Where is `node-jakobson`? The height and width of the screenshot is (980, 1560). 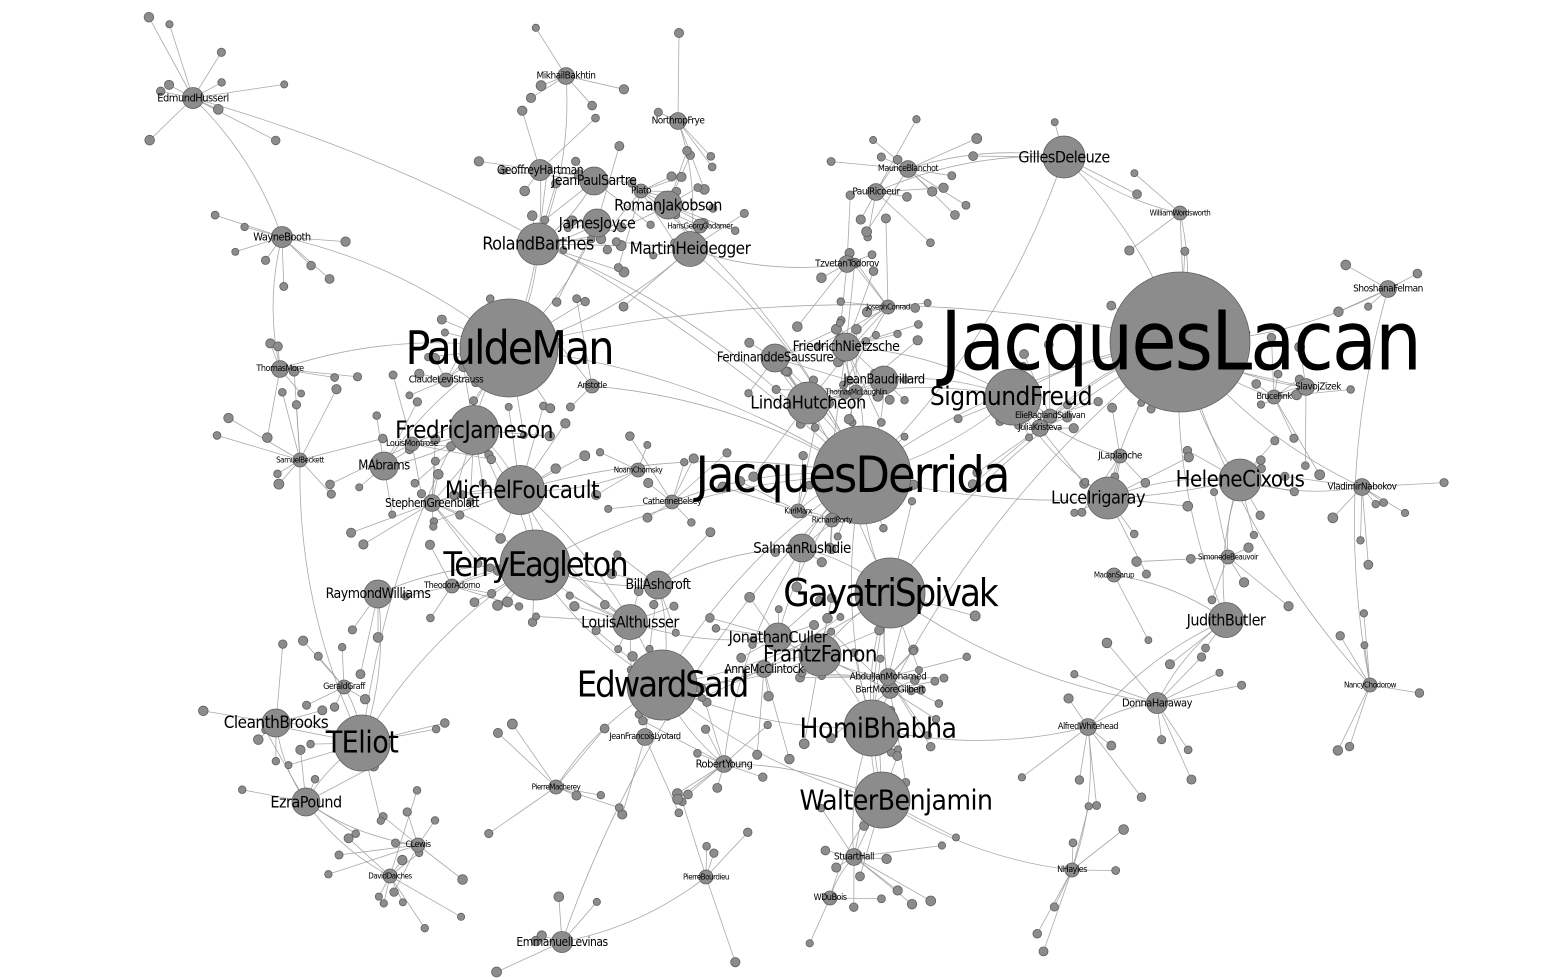 node-jakobson is located at coordinates (668, 205).